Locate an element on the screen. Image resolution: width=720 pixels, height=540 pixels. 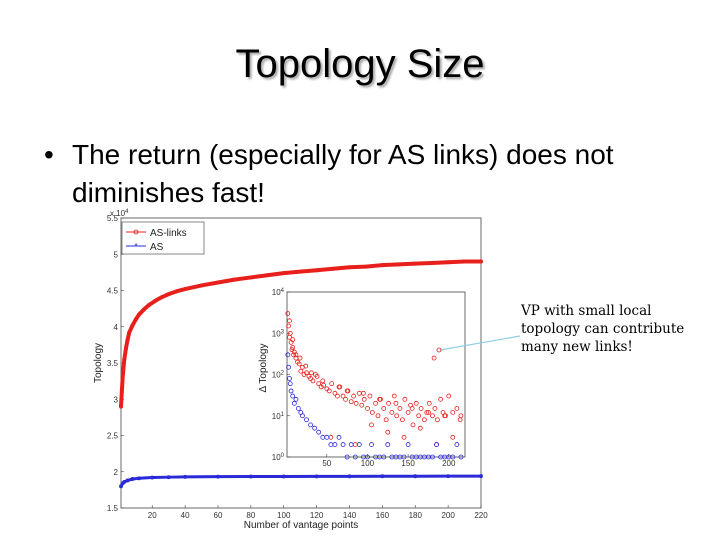
inset-x-ticks: 50 100 150 200 is located at coordinates (389, 461).